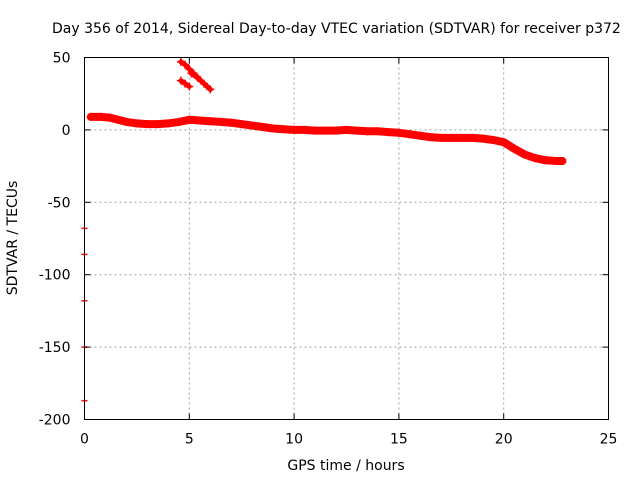  What do you see at coordinates (13, 238) in the screenshot?
I see `y-axis-label: SDTVAR / TECUs` at bounding box center [13, 238].